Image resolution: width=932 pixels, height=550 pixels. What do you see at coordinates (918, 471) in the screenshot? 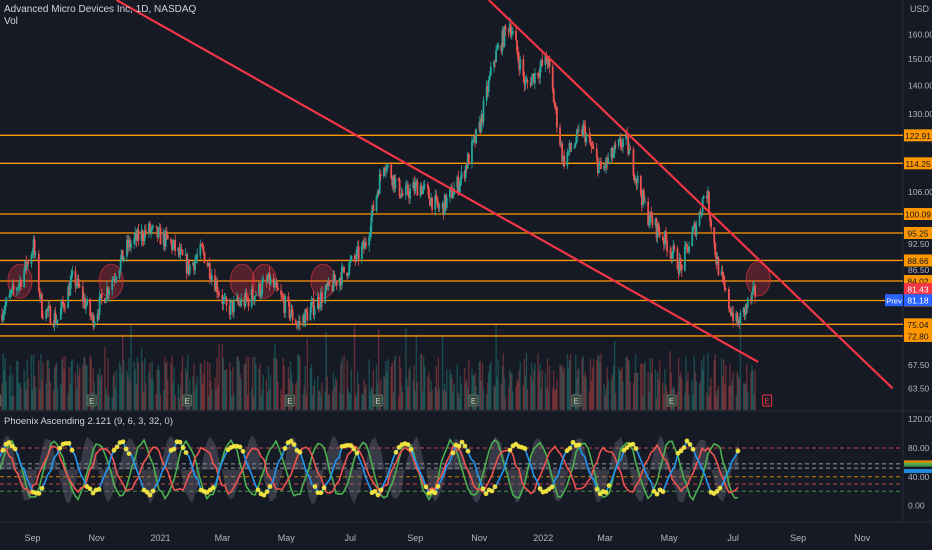
I see `oscillator-value-badge` at bounding box center [918, 471].